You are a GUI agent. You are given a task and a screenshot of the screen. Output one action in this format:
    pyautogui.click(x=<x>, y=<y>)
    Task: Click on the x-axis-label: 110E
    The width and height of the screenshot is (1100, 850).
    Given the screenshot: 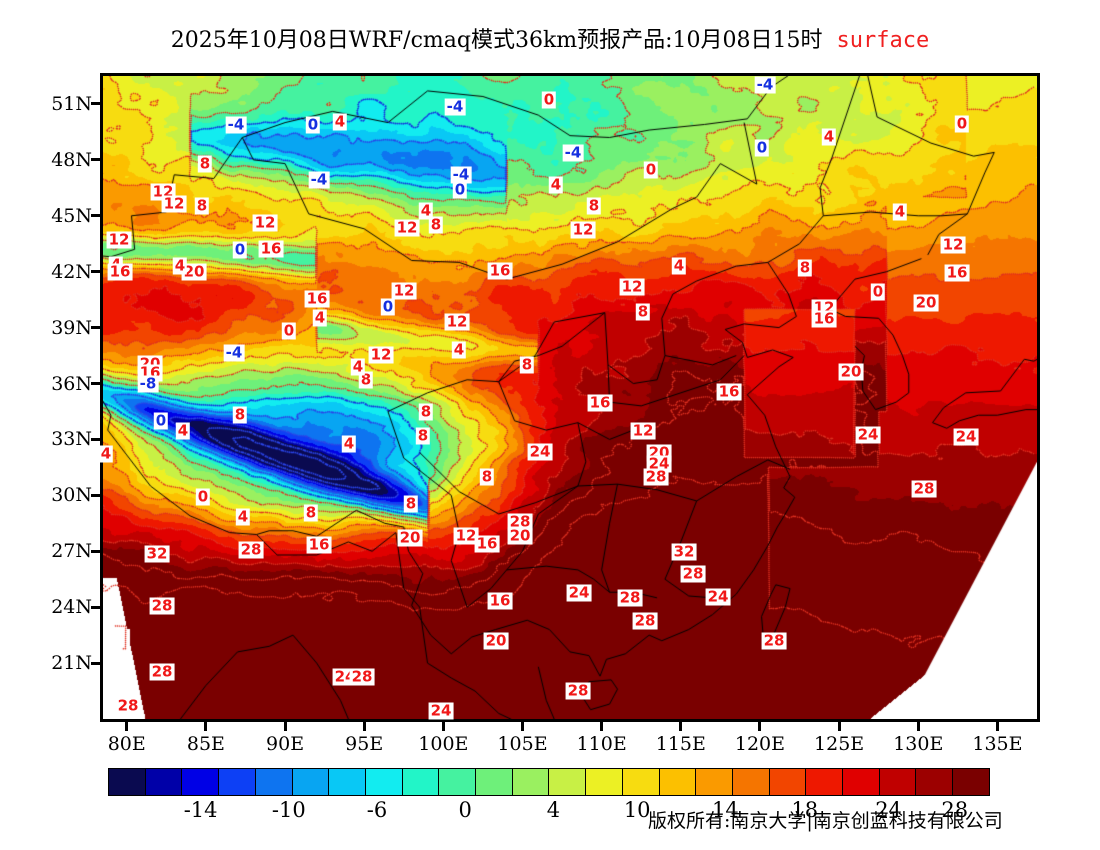 What is the action you would take?
    pyautogui.click(x=601, y=744)
    